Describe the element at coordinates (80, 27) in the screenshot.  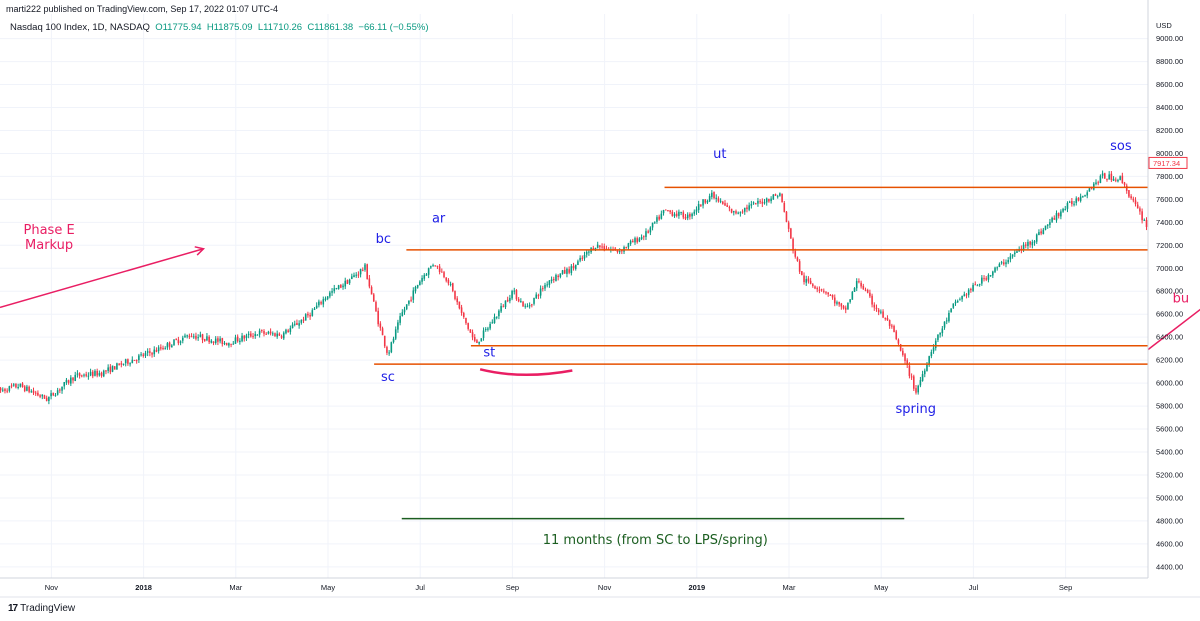
I see `symbol-name: Nasdaq 100 Index, 1D, NASDAQ` at that location.